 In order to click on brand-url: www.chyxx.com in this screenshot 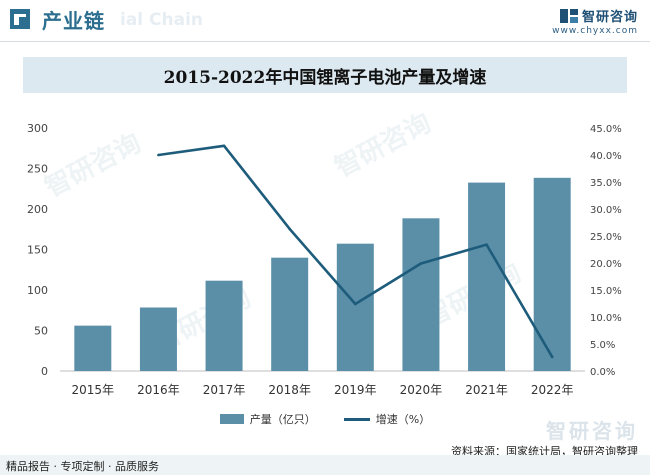, I will do `click(595, 31)`.